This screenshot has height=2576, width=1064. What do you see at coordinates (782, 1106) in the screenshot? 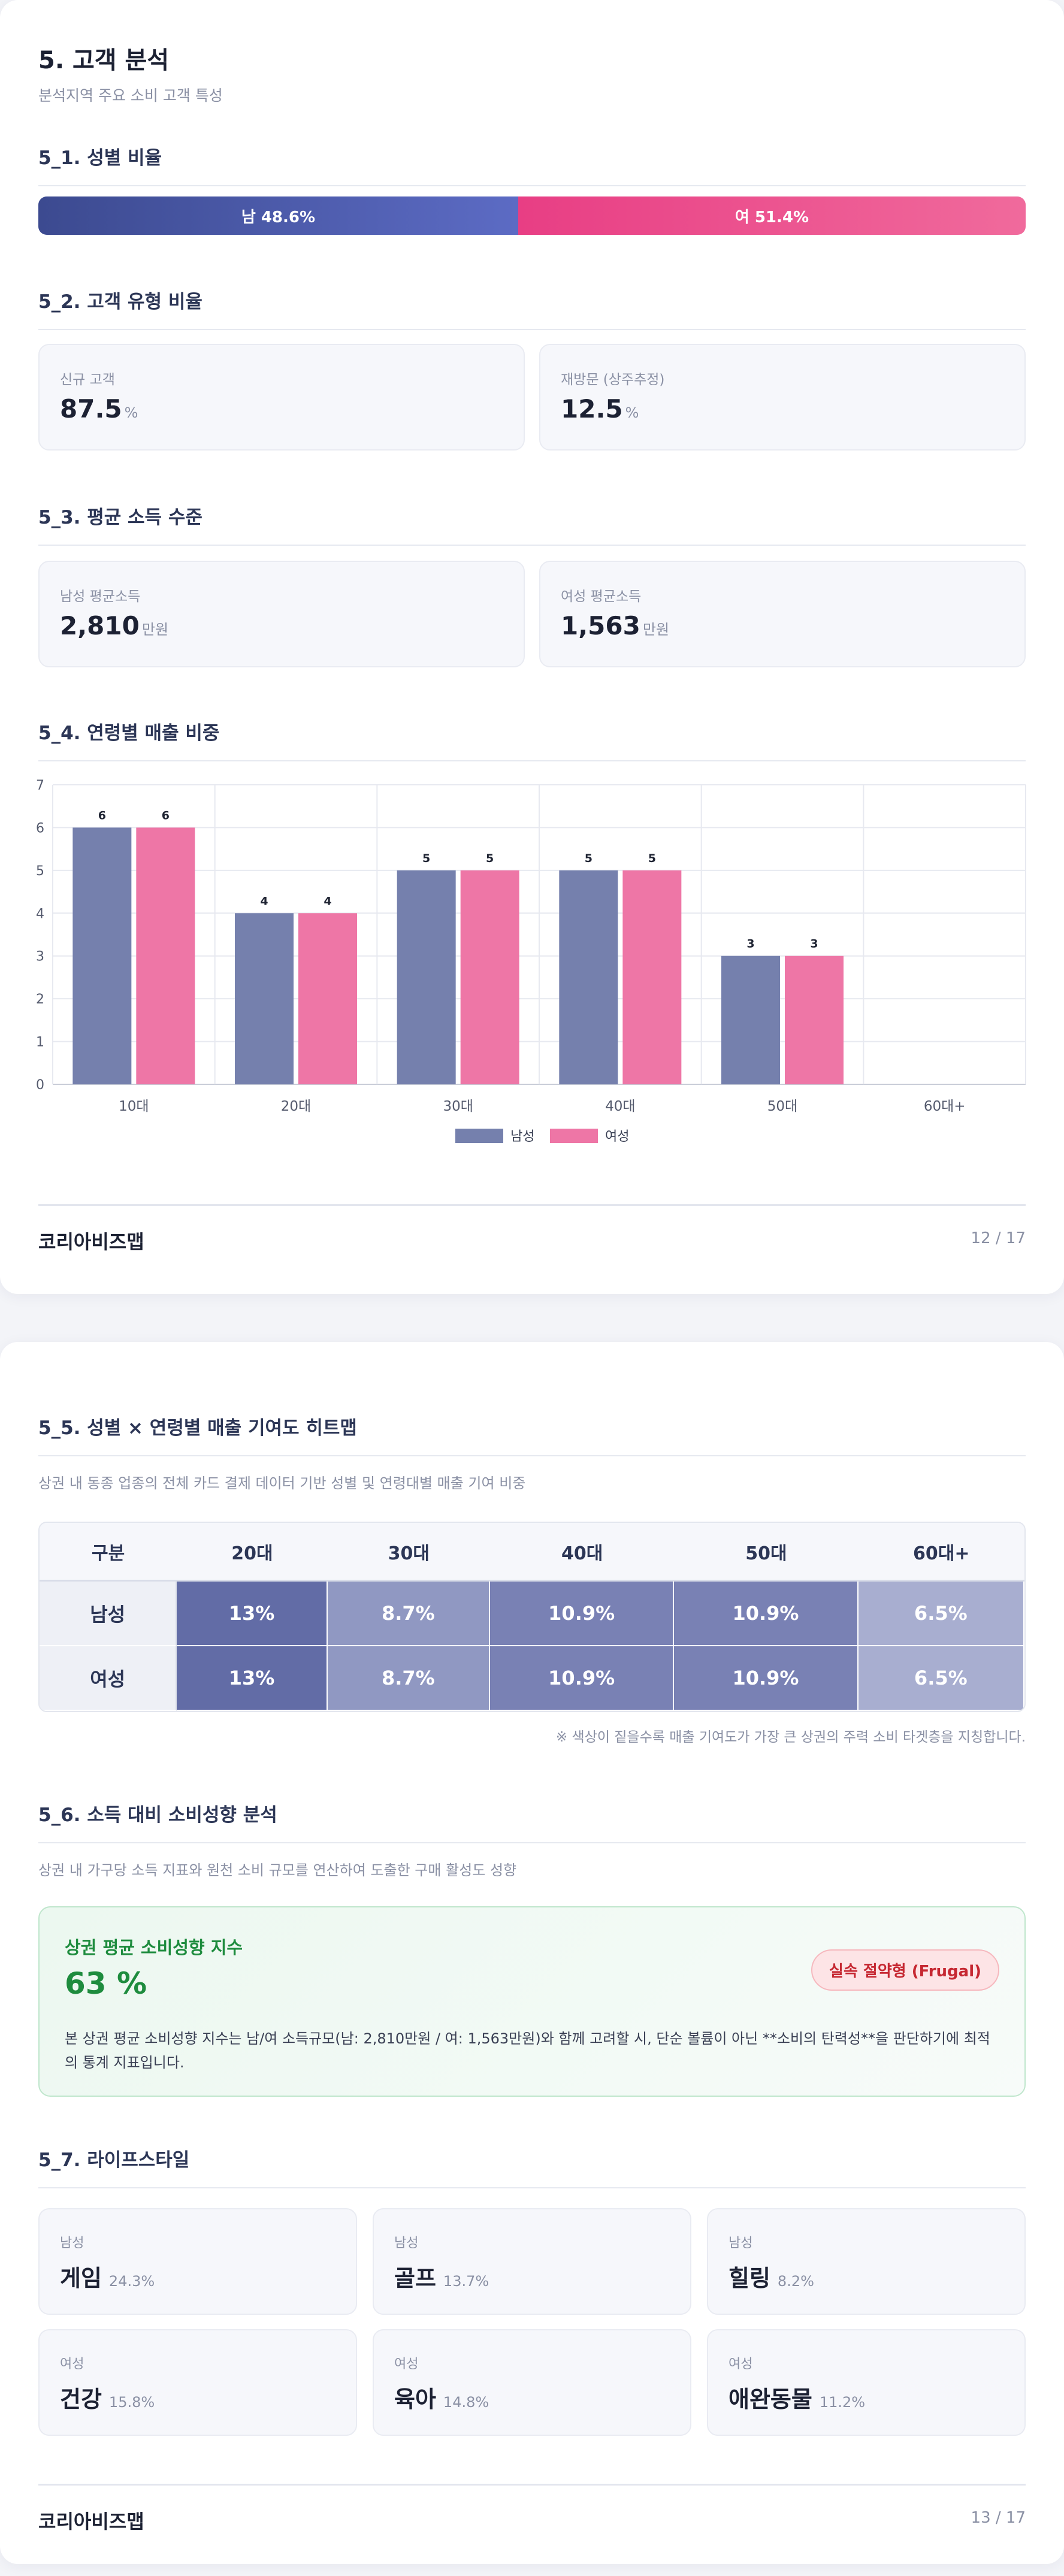
I see `x-tick-label: 50대` at bounding box center [782, 1106].